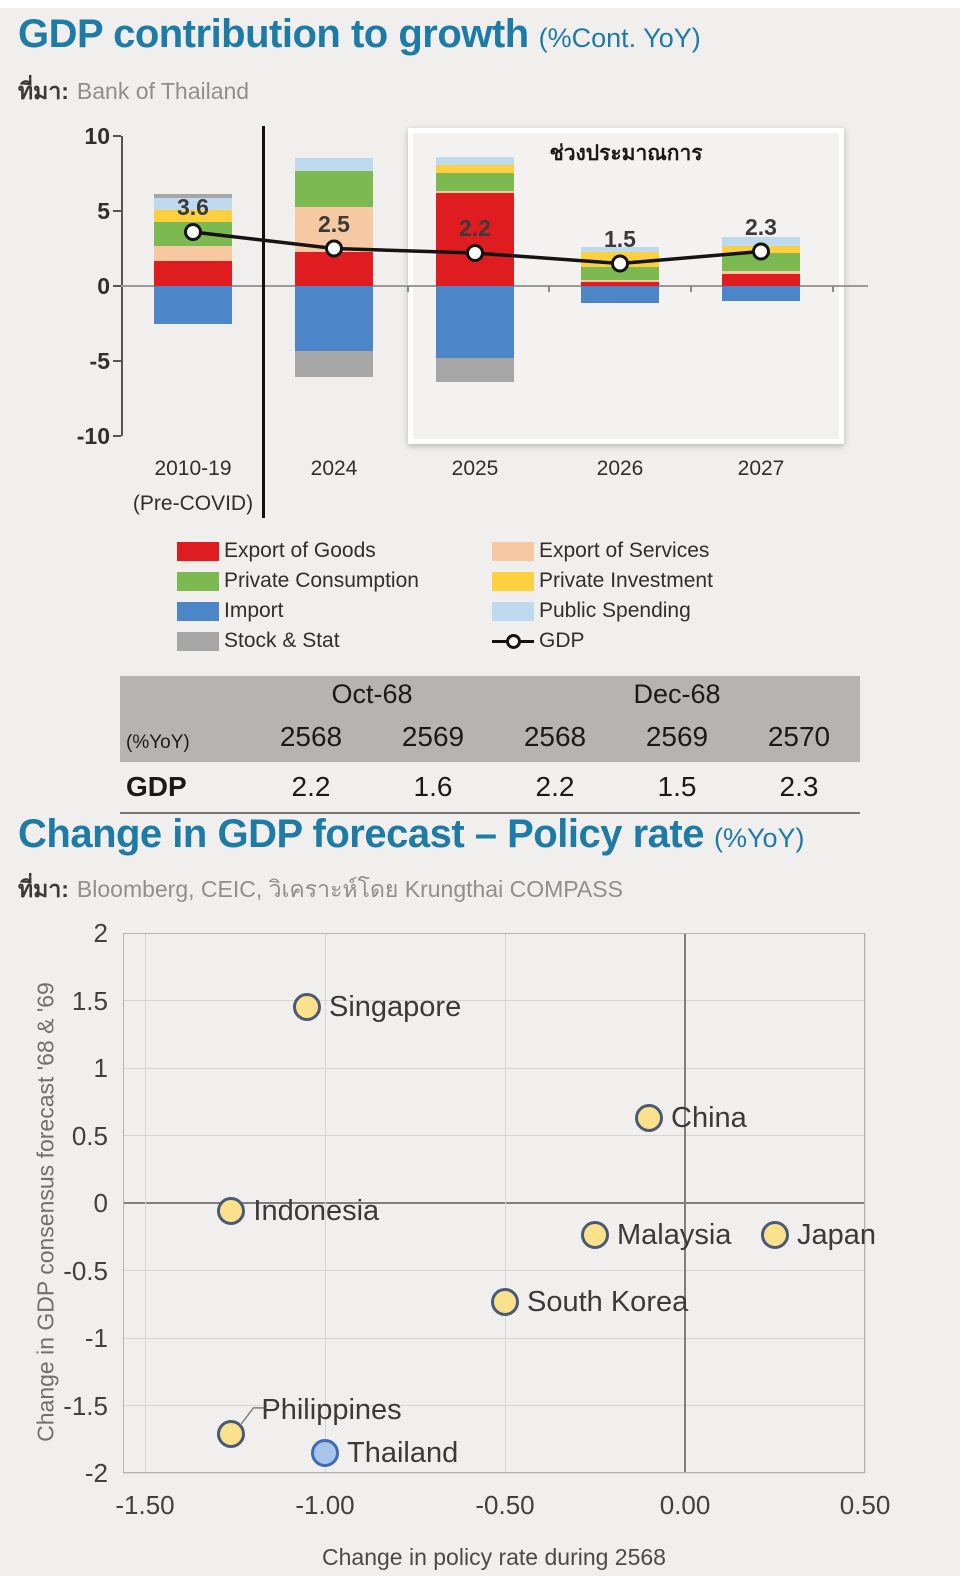 This screenshot has height=1576, width=960. I want to click on legend-label-export_services: Export of Services, so click(624, 550).